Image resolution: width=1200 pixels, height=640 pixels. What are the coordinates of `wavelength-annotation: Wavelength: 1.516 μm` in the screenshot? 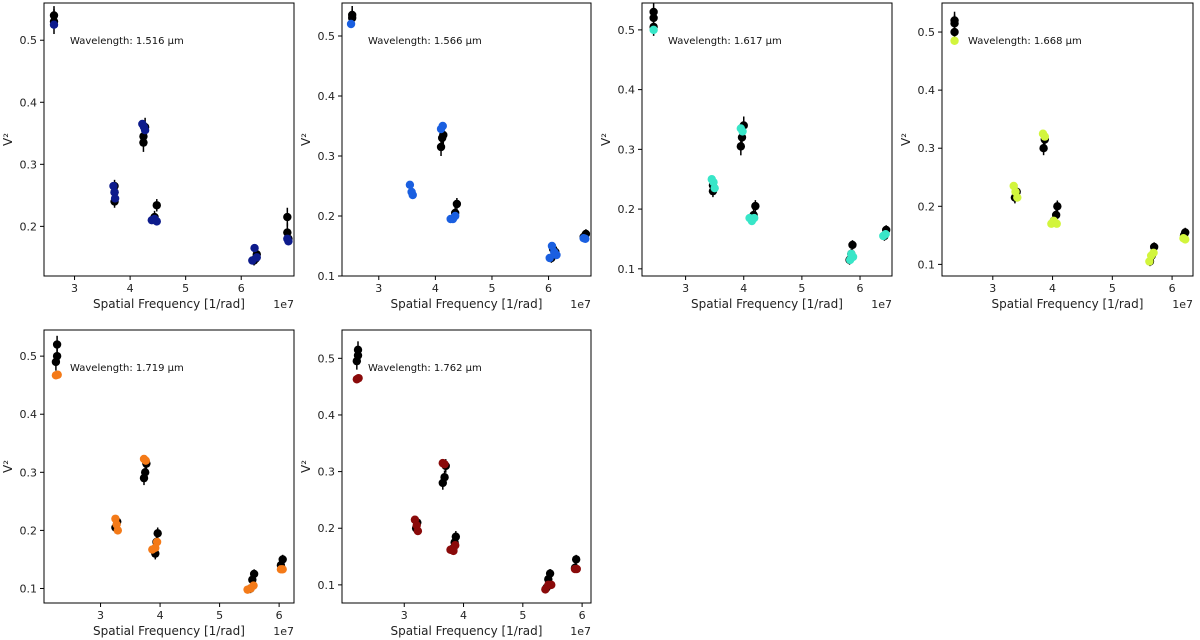 It's located at (127, 41).